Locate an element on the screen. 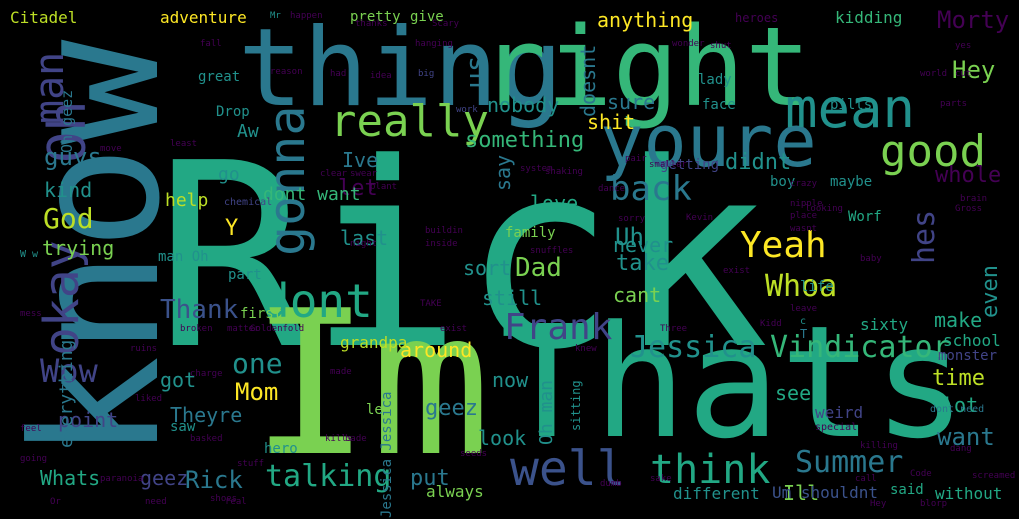 Image resolution: width=1019 pixels, height=519 pixels. word: still is located at coordinates (512, 298).